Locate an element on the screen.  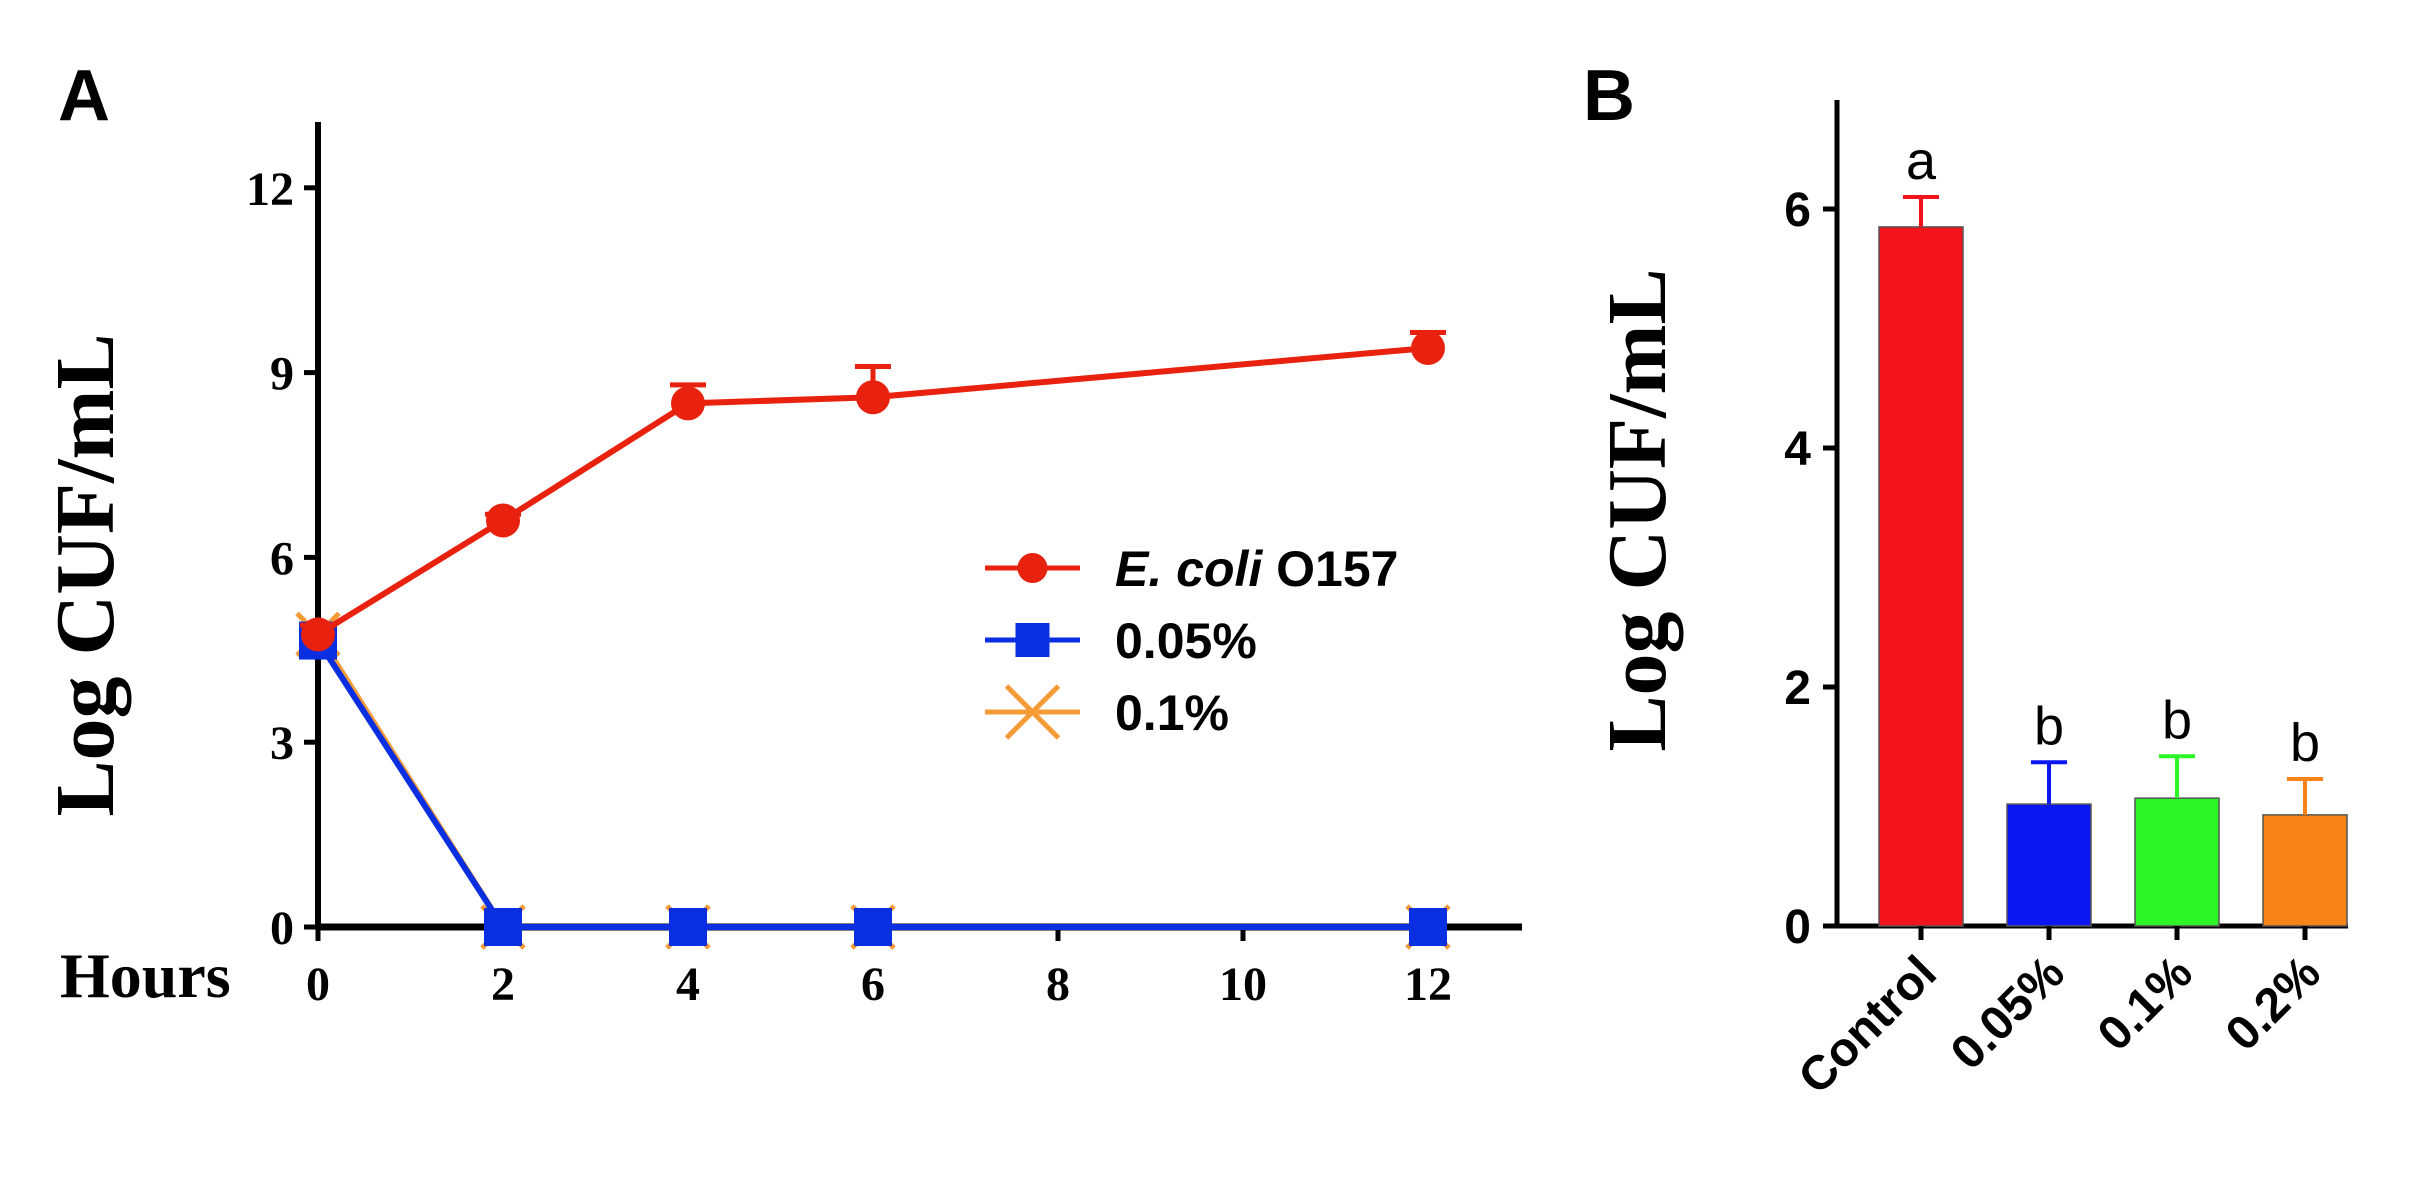
panel-a-x-axis-label: Hours is located at coordinates (145, 975).